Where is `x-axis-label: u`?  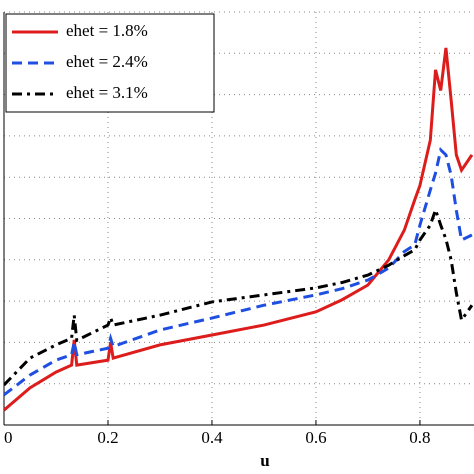 x-axis-label: u is located at coordinates (264, 460).